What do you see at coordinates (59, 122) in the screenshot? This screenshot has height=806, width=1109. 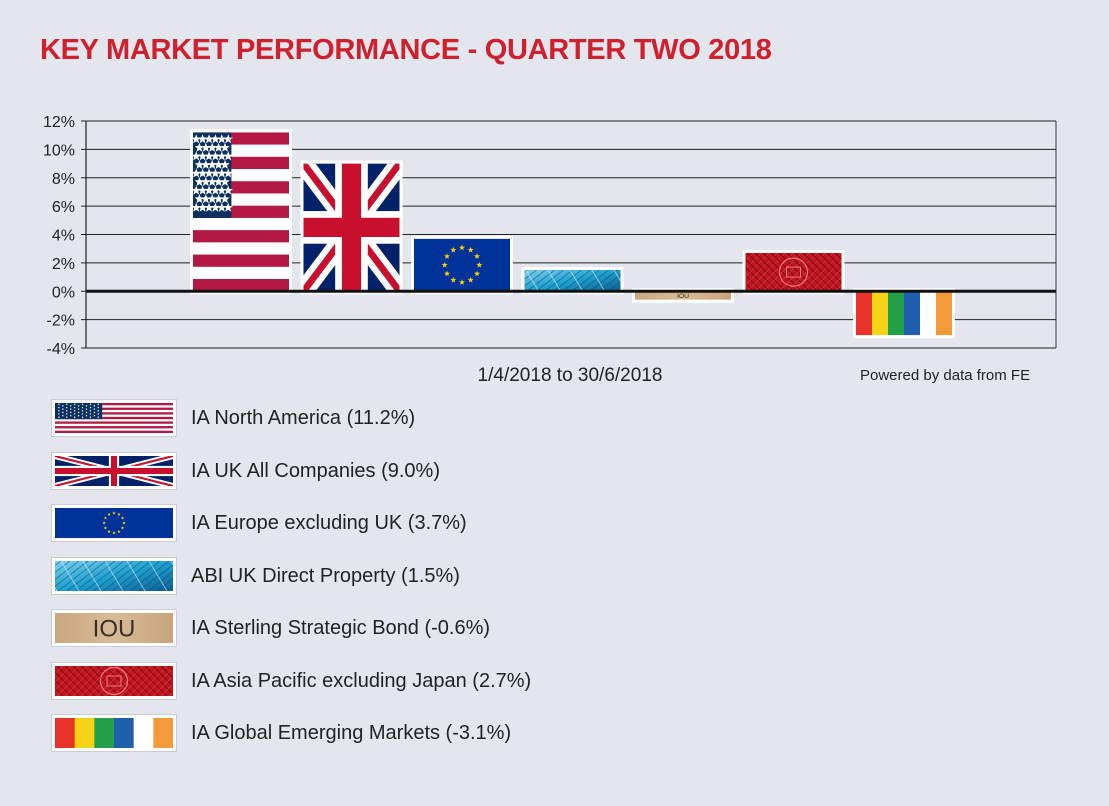 I see `y-tick-label: 12%` at bounding box center [59, 122].